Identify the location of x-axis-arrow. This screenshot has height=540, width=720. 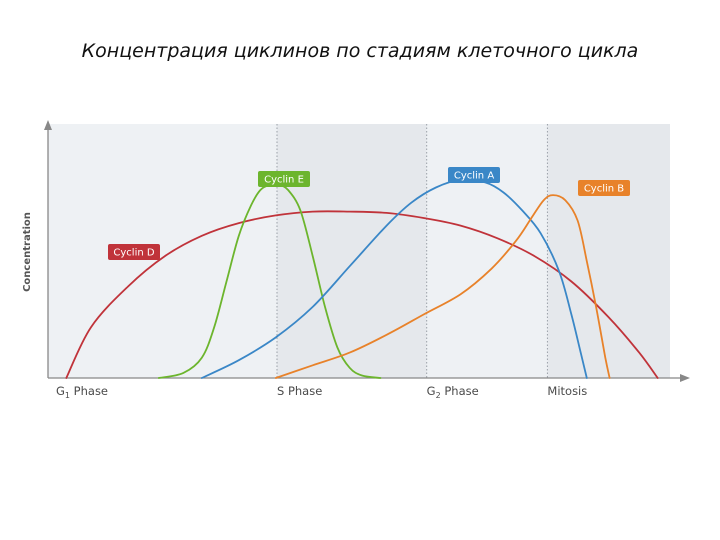
(685, 378).